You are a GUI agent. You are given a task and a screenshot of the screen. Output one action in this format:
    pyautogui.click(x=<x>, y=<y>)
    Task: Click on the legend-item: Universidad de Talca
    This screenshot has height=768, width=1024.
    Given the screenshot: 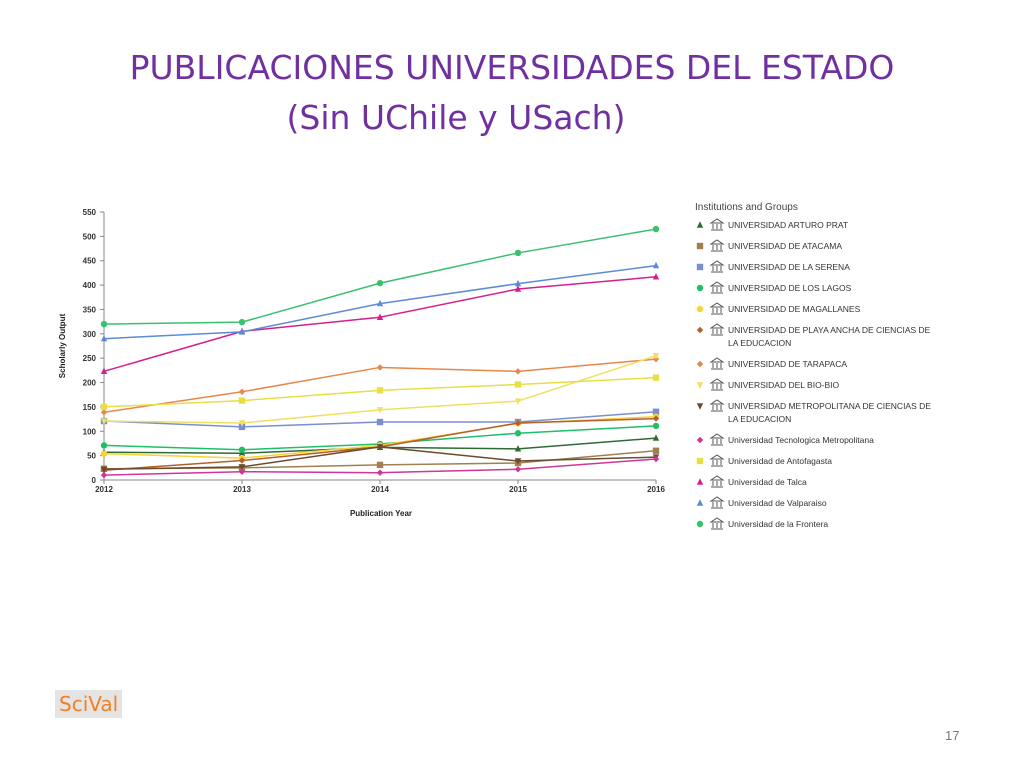 What is the action you would take?
    pyautogui.click(x=751, y=481)
    